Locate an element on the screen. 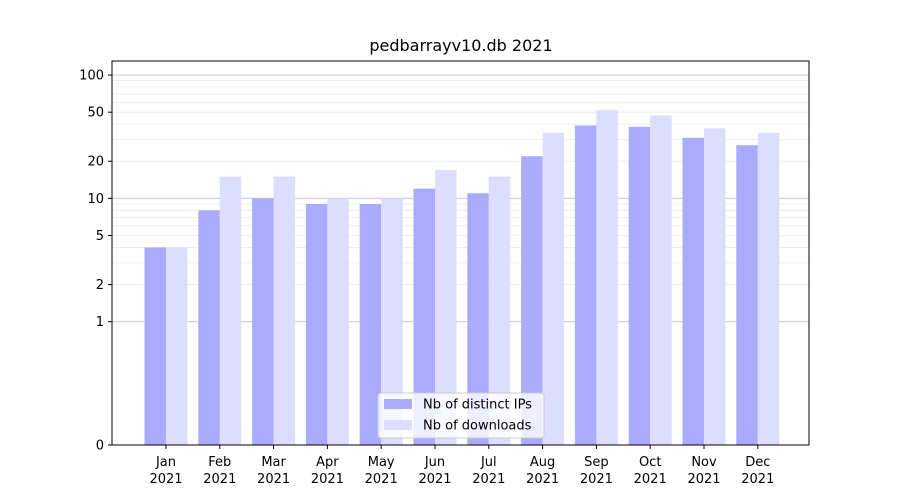  y-tick-label: 50 is located at coordinates (95, 113).